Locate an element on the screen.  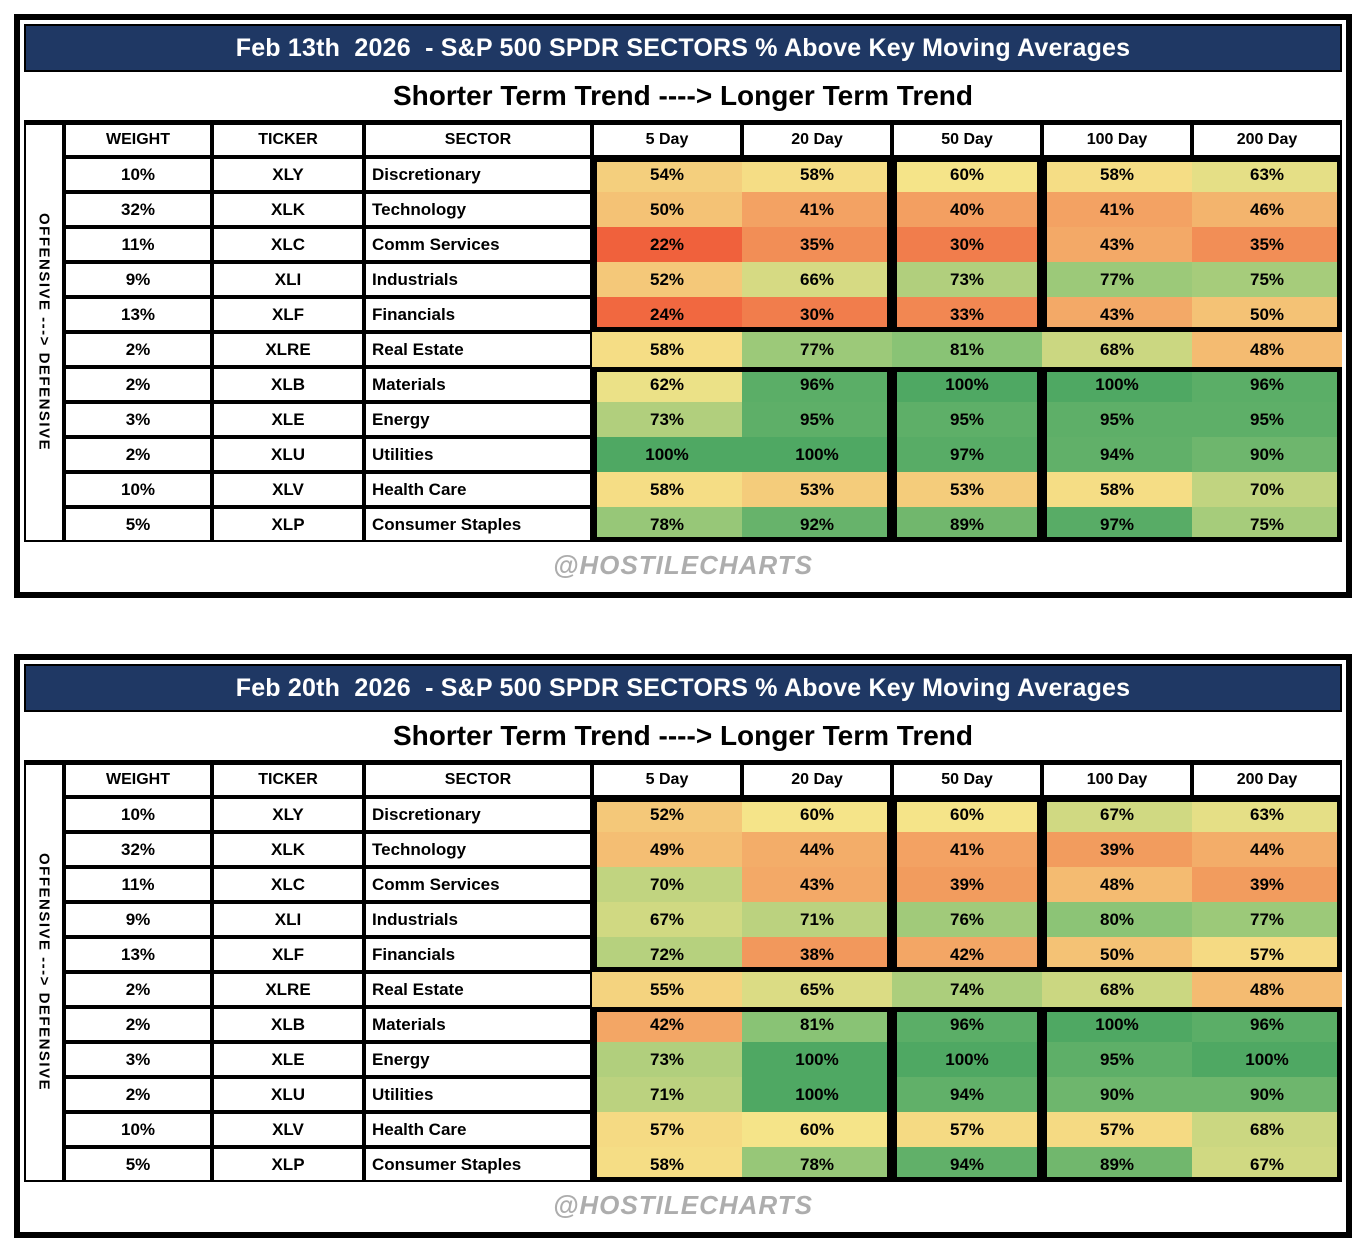
watermark: @HOSTILECHARTS is located at coordinates (683, 1204).